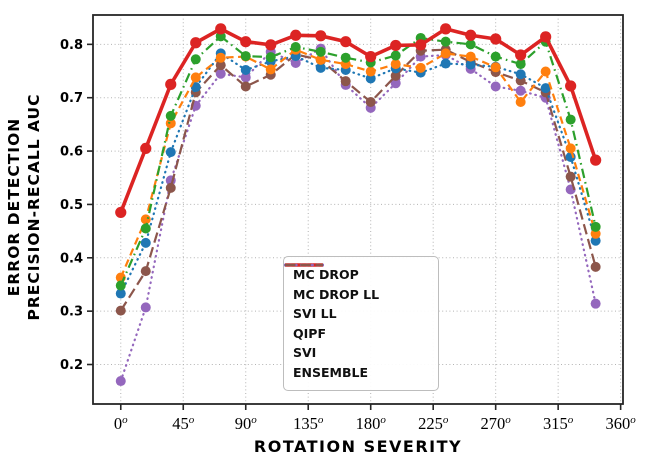 Image resolution: width=645 pixels, height=459 pixels. What do you see at coordinates (183, 423) in the screenshot?
I see `x-tick-label: 45o` at bounding box center [183, 423].